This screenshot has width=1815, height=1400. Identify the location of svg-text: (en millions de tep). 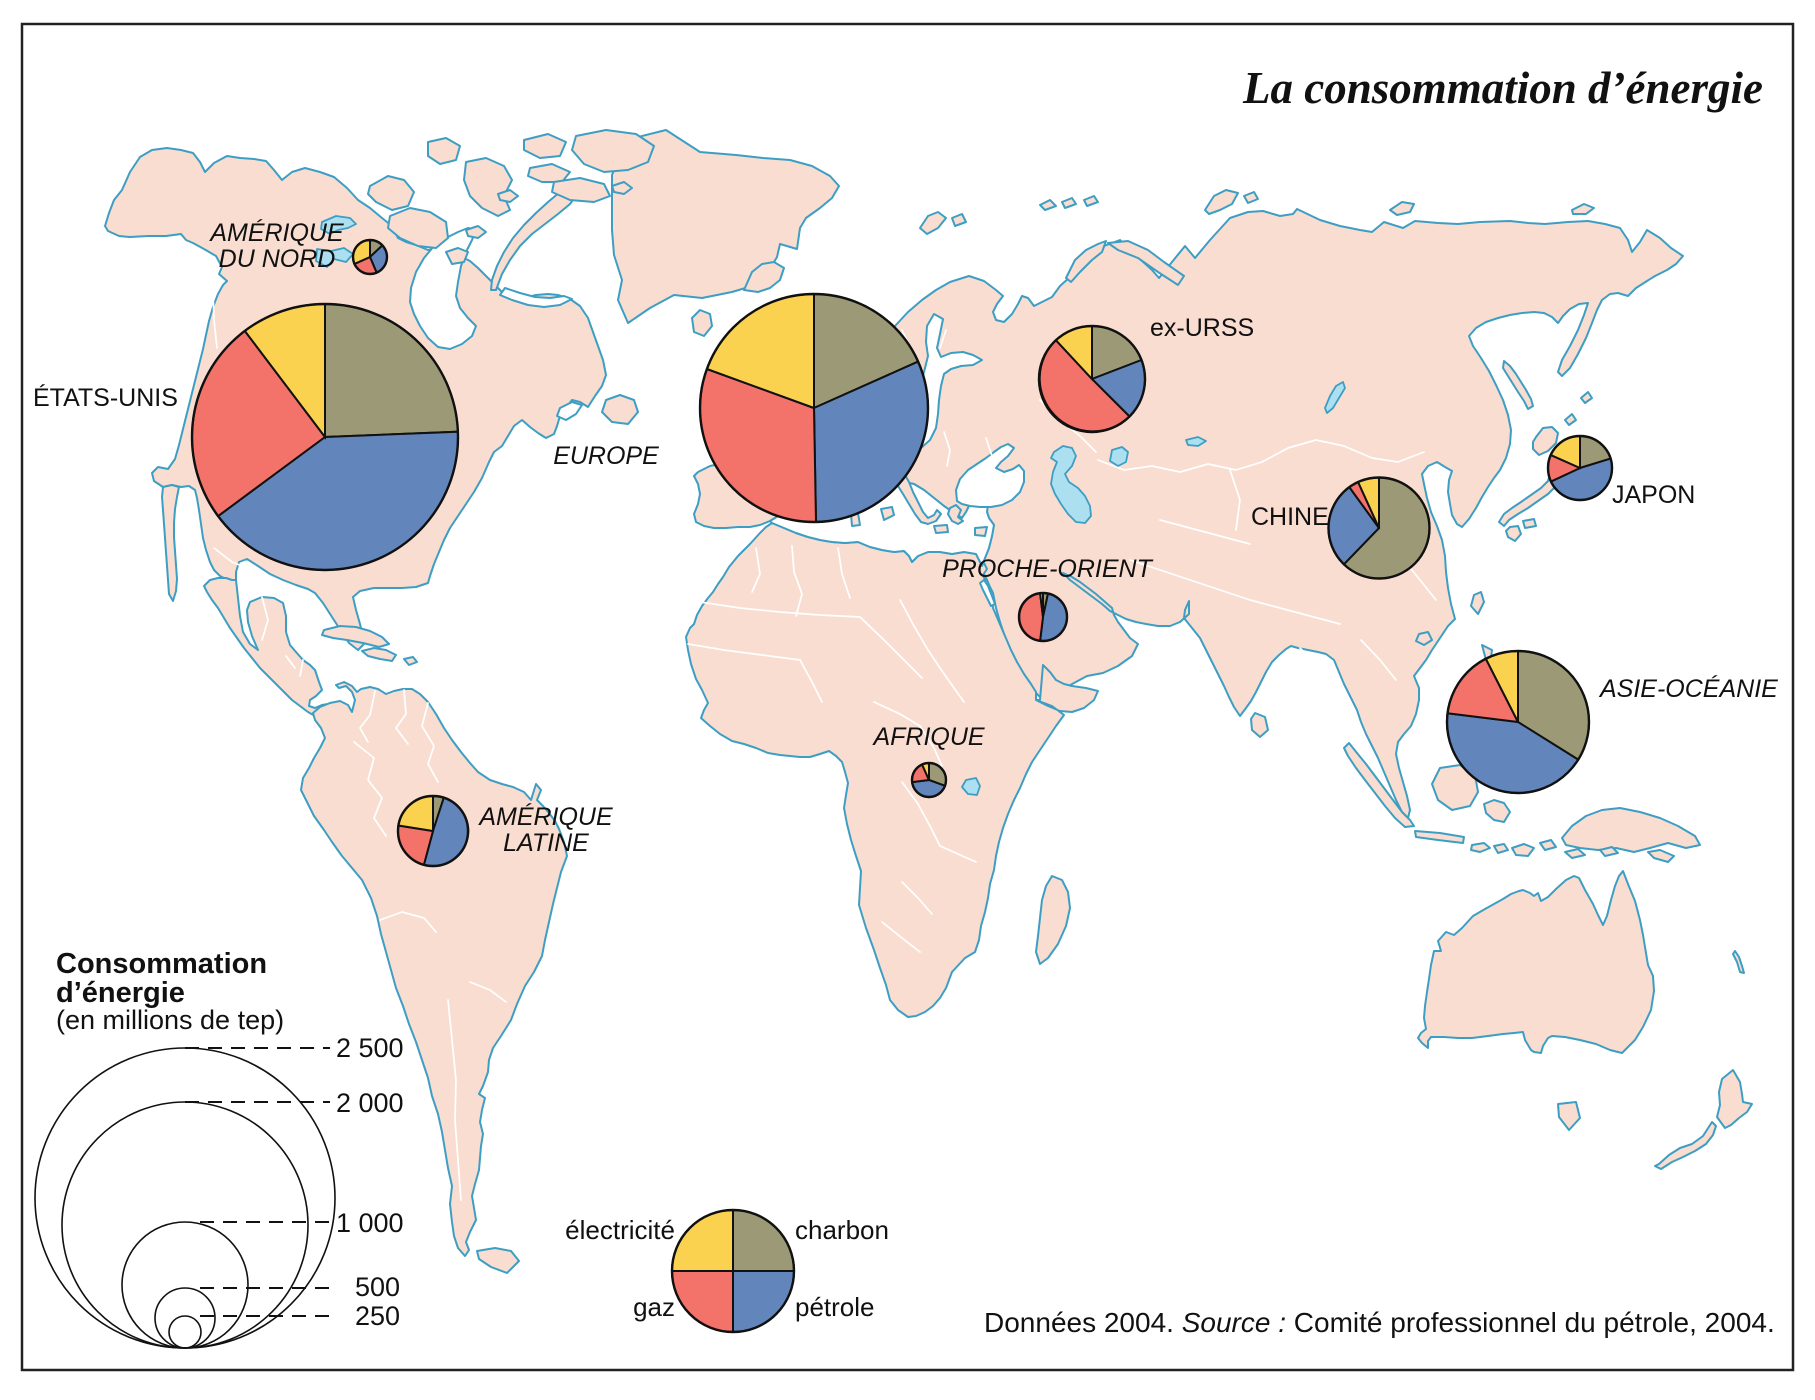
(170, 1020).